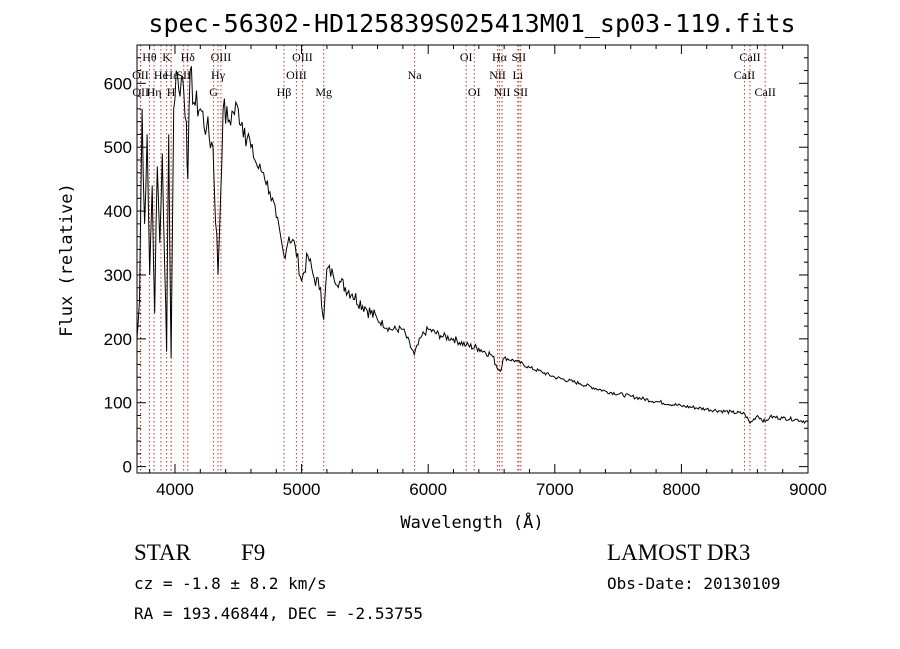 The width and height of the screenshot is (900, 649). I want to click on redshift-text: cz = -1.8 ± 8.2 km/s, so click(230, 583).